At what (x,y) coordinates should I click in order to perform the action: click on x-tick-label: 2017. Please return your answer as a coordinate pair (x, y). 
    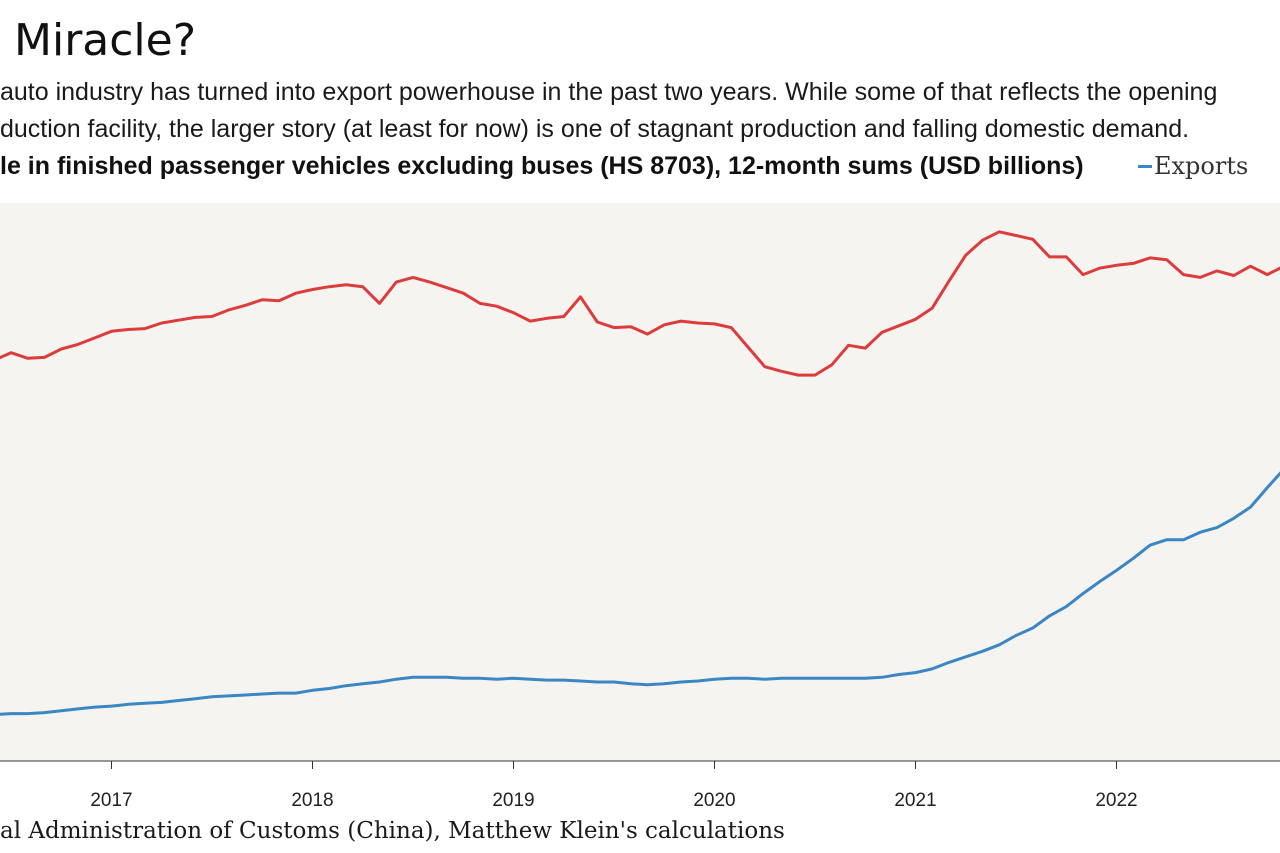
    Looking at the image, I should click on (111, 800).